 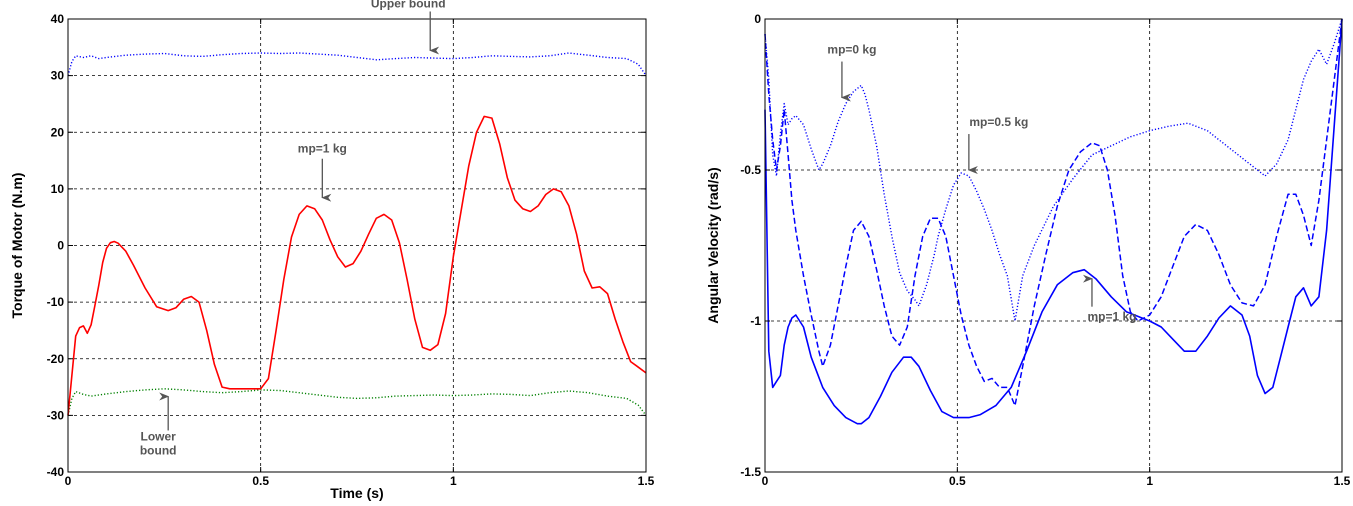 I want to click on x-axis-label: Time (s), so click(x=356, y=493).